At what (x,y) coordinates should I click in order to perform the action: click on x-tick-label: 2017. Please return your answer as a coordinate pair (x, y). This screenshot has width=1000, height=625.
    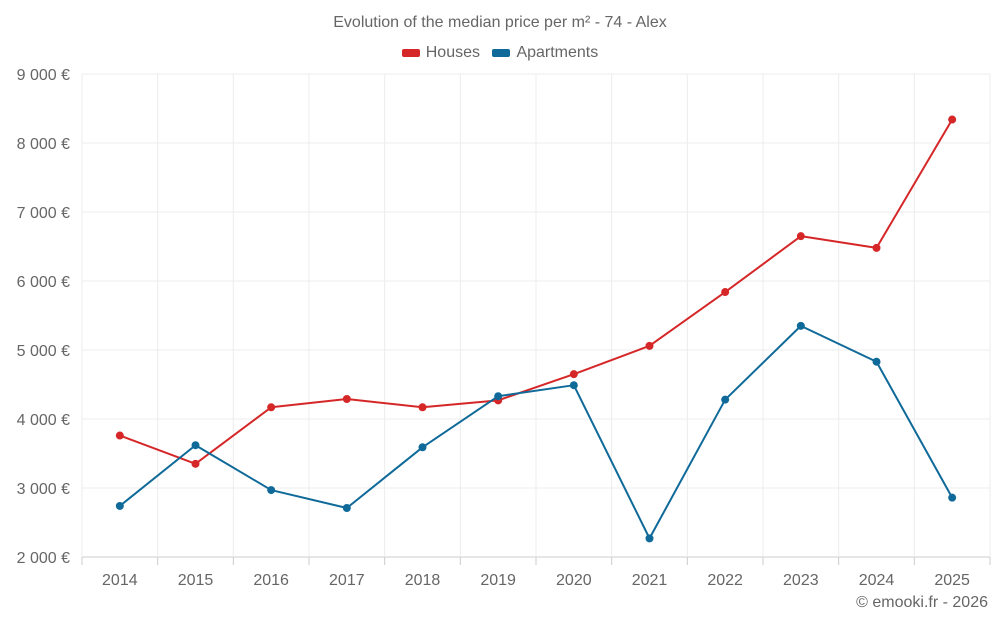
    Looking at the image, I should click on (347, 580).